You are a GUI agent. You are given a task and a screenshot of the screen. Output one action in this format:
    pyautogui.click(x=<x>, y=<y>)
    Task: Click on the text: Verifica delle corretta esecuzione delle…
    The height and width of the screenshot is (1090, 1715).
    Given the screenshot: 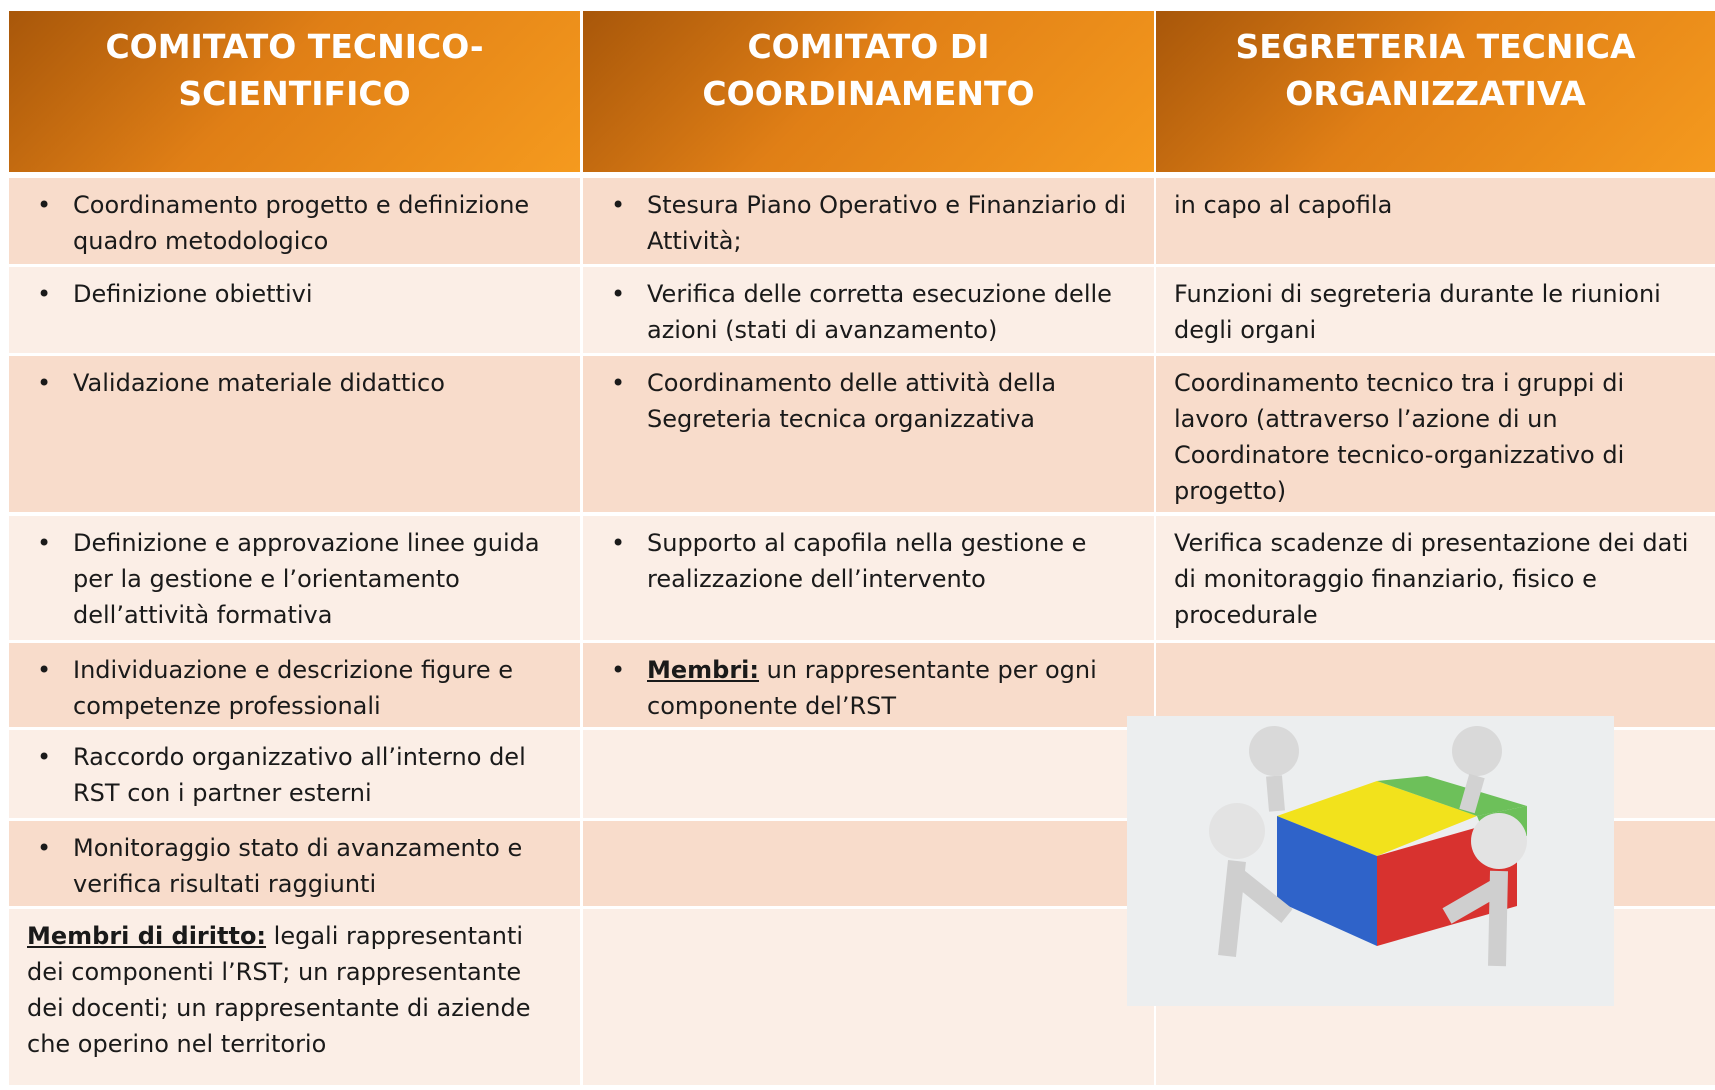 What is the action you would take?
    pyautogui.click(x=879, y=312)
    